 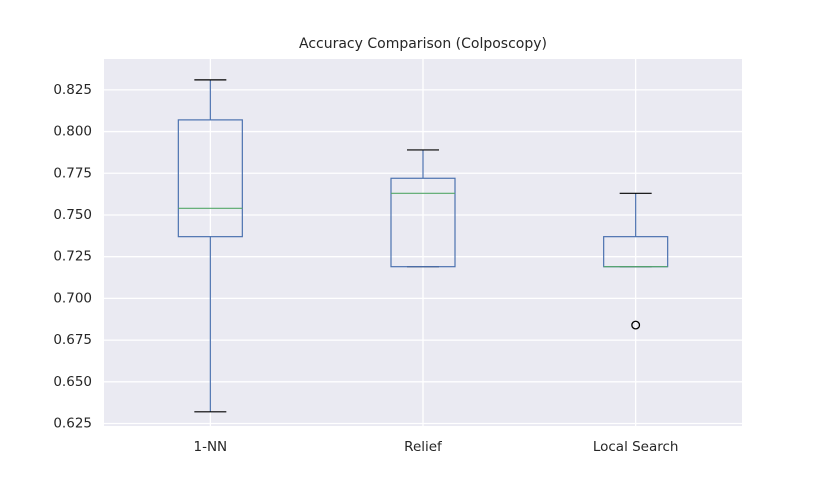 What do you see at coordinates (636, 325) in the screenshot?
I see `outlier-point` at bounding box center [636, 325].